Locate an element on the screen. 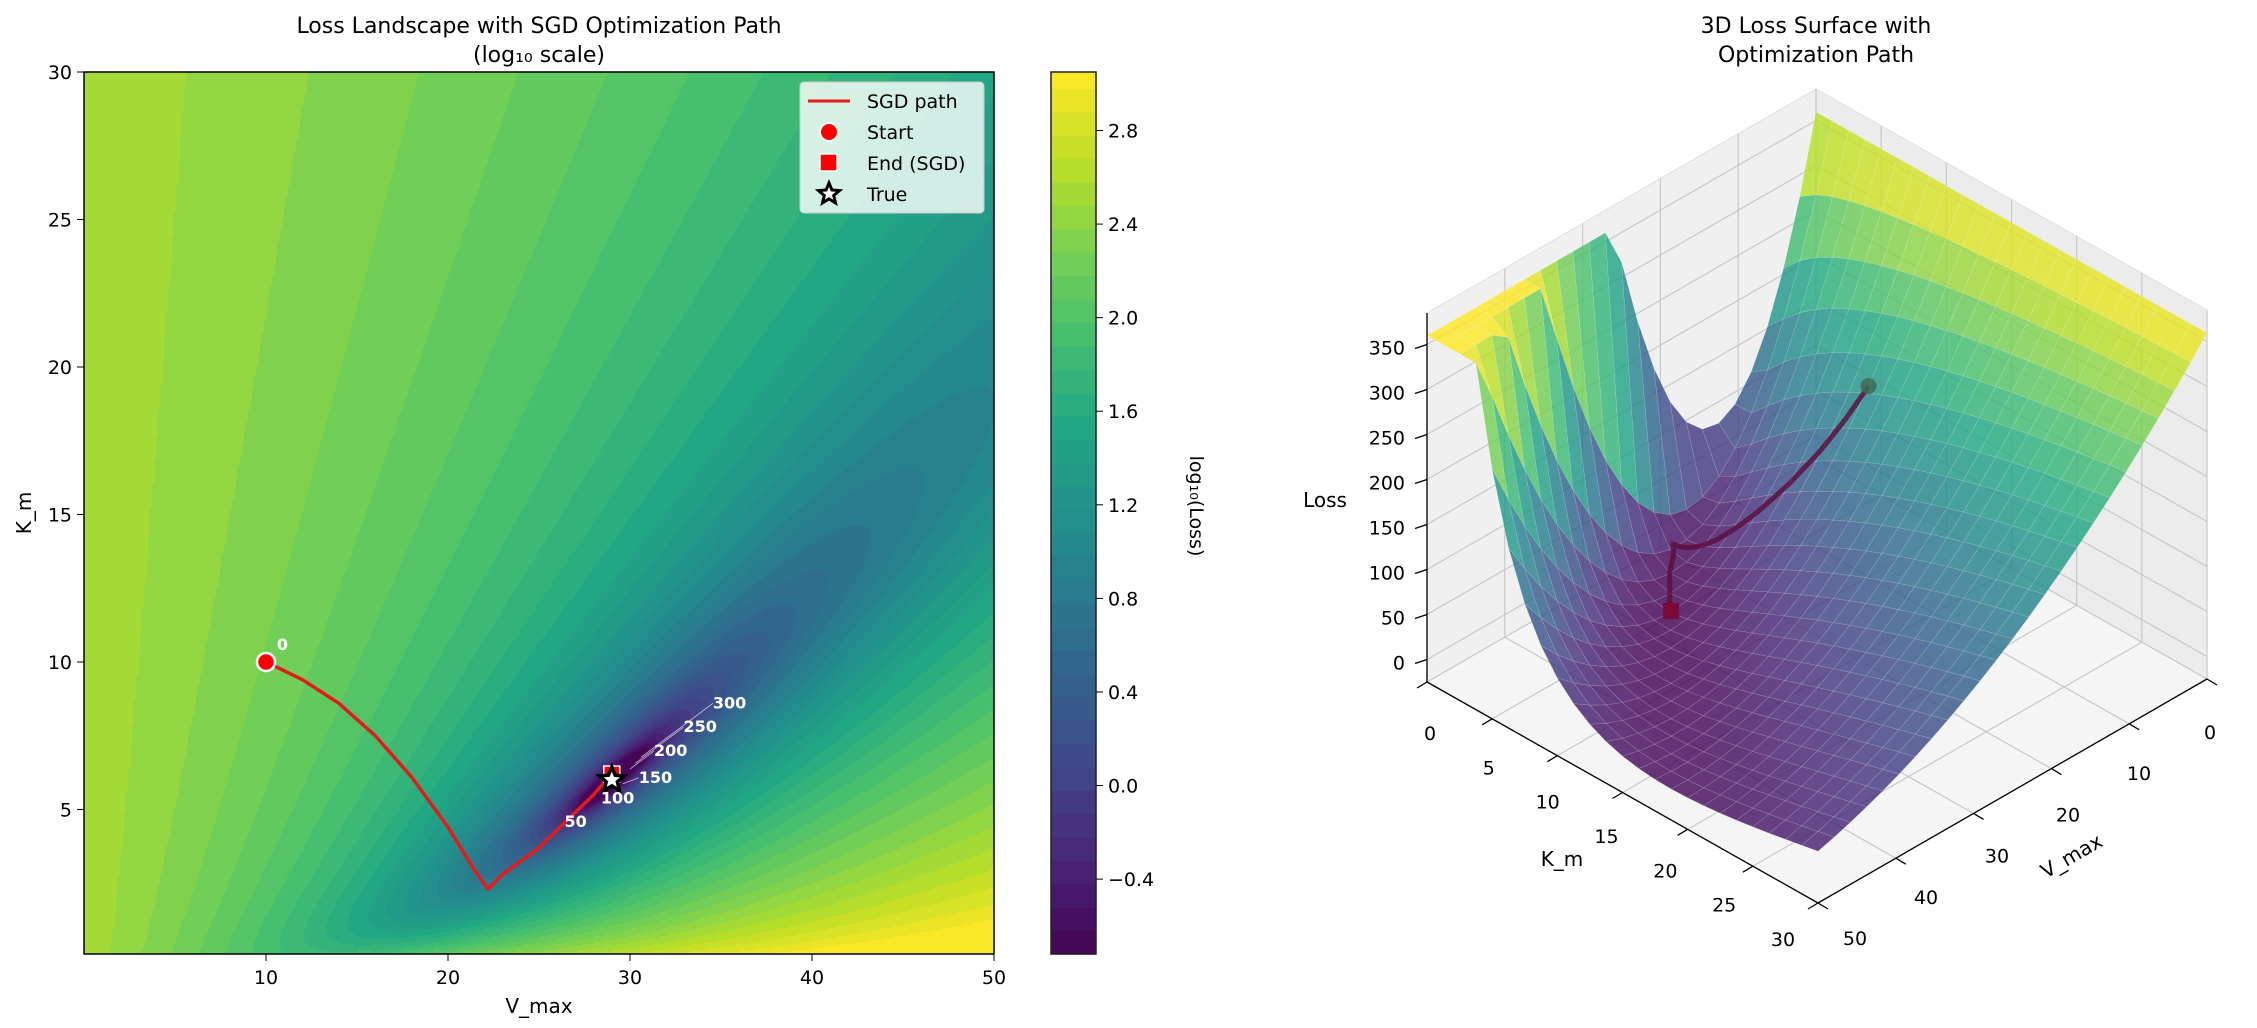  3d-optimization-path is located at coordinates (1770, 498).